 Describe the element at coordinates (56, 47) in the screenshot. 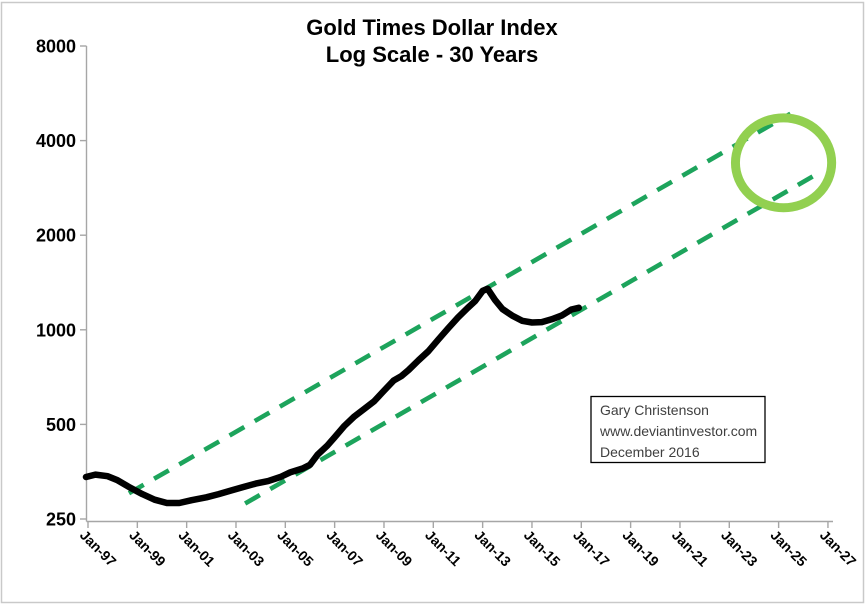

I see `y-tick-label: 8000` at that location.